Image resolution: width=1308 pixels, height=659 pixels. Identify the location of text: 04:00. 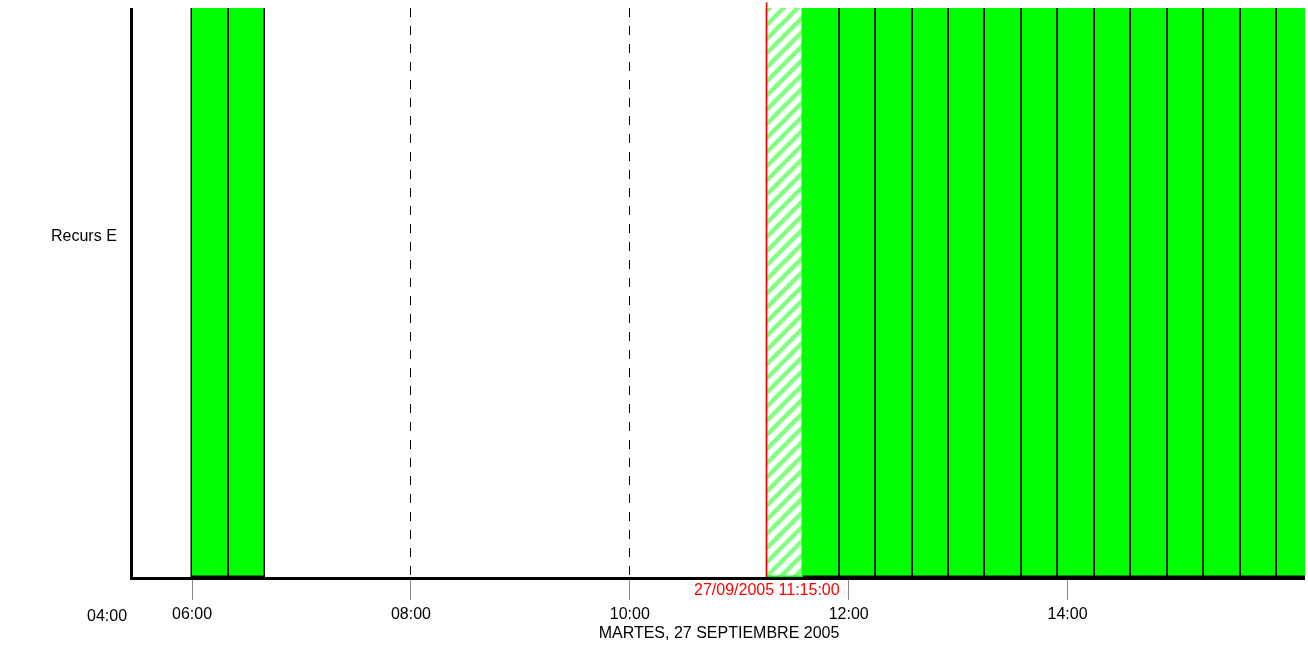
(107, 615).